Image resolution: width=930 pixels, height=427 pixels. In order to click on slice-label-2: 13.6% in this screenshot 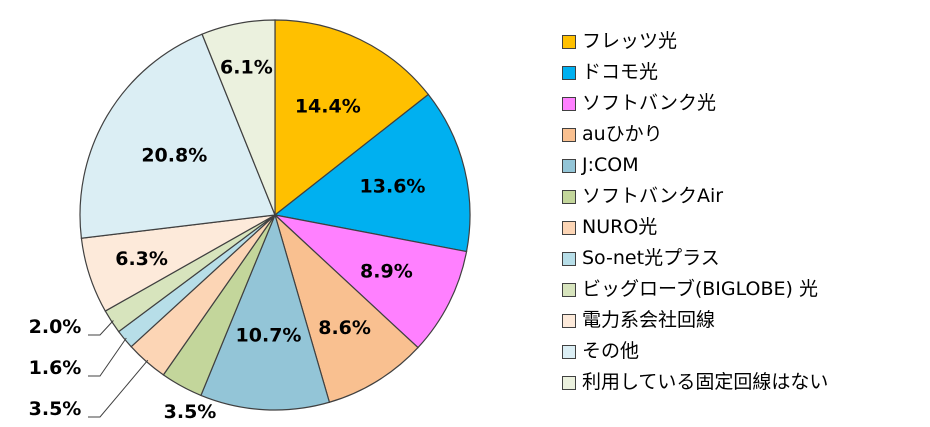, I will do `click(393, 186)`.